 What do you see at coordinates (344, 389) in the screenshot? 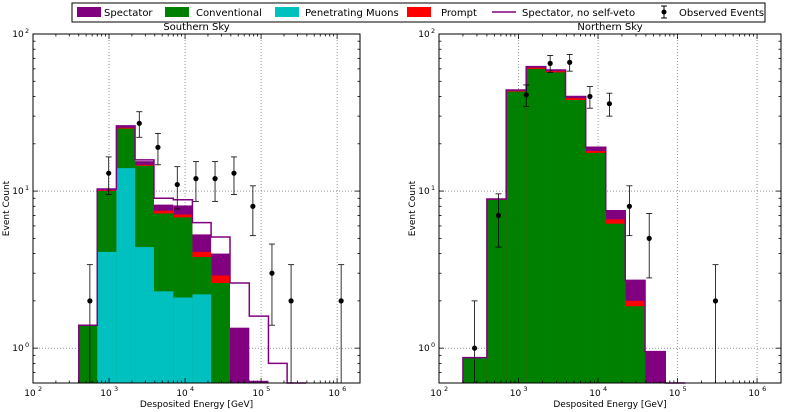
I see `x-tick-exponent: 6` at bounding box center [344, 389].